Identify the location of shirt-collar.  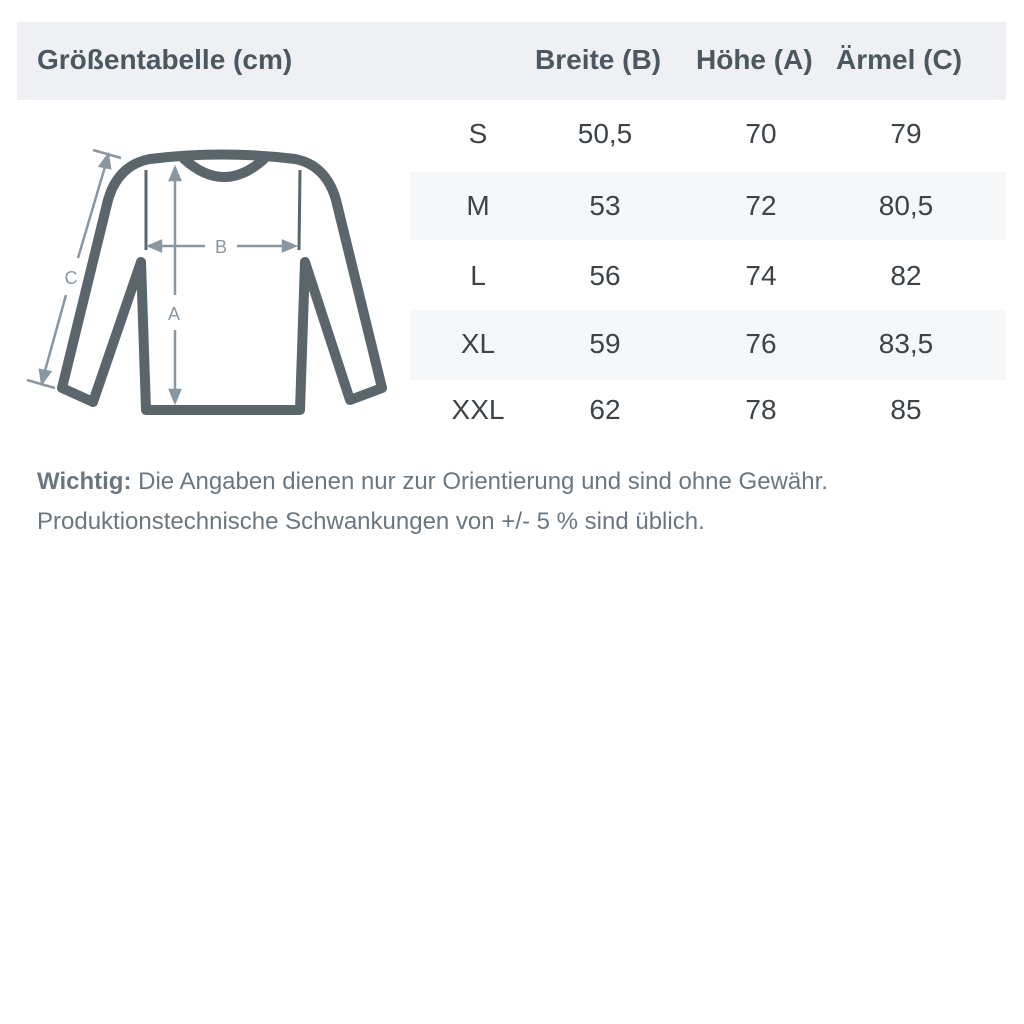
(224, 168).